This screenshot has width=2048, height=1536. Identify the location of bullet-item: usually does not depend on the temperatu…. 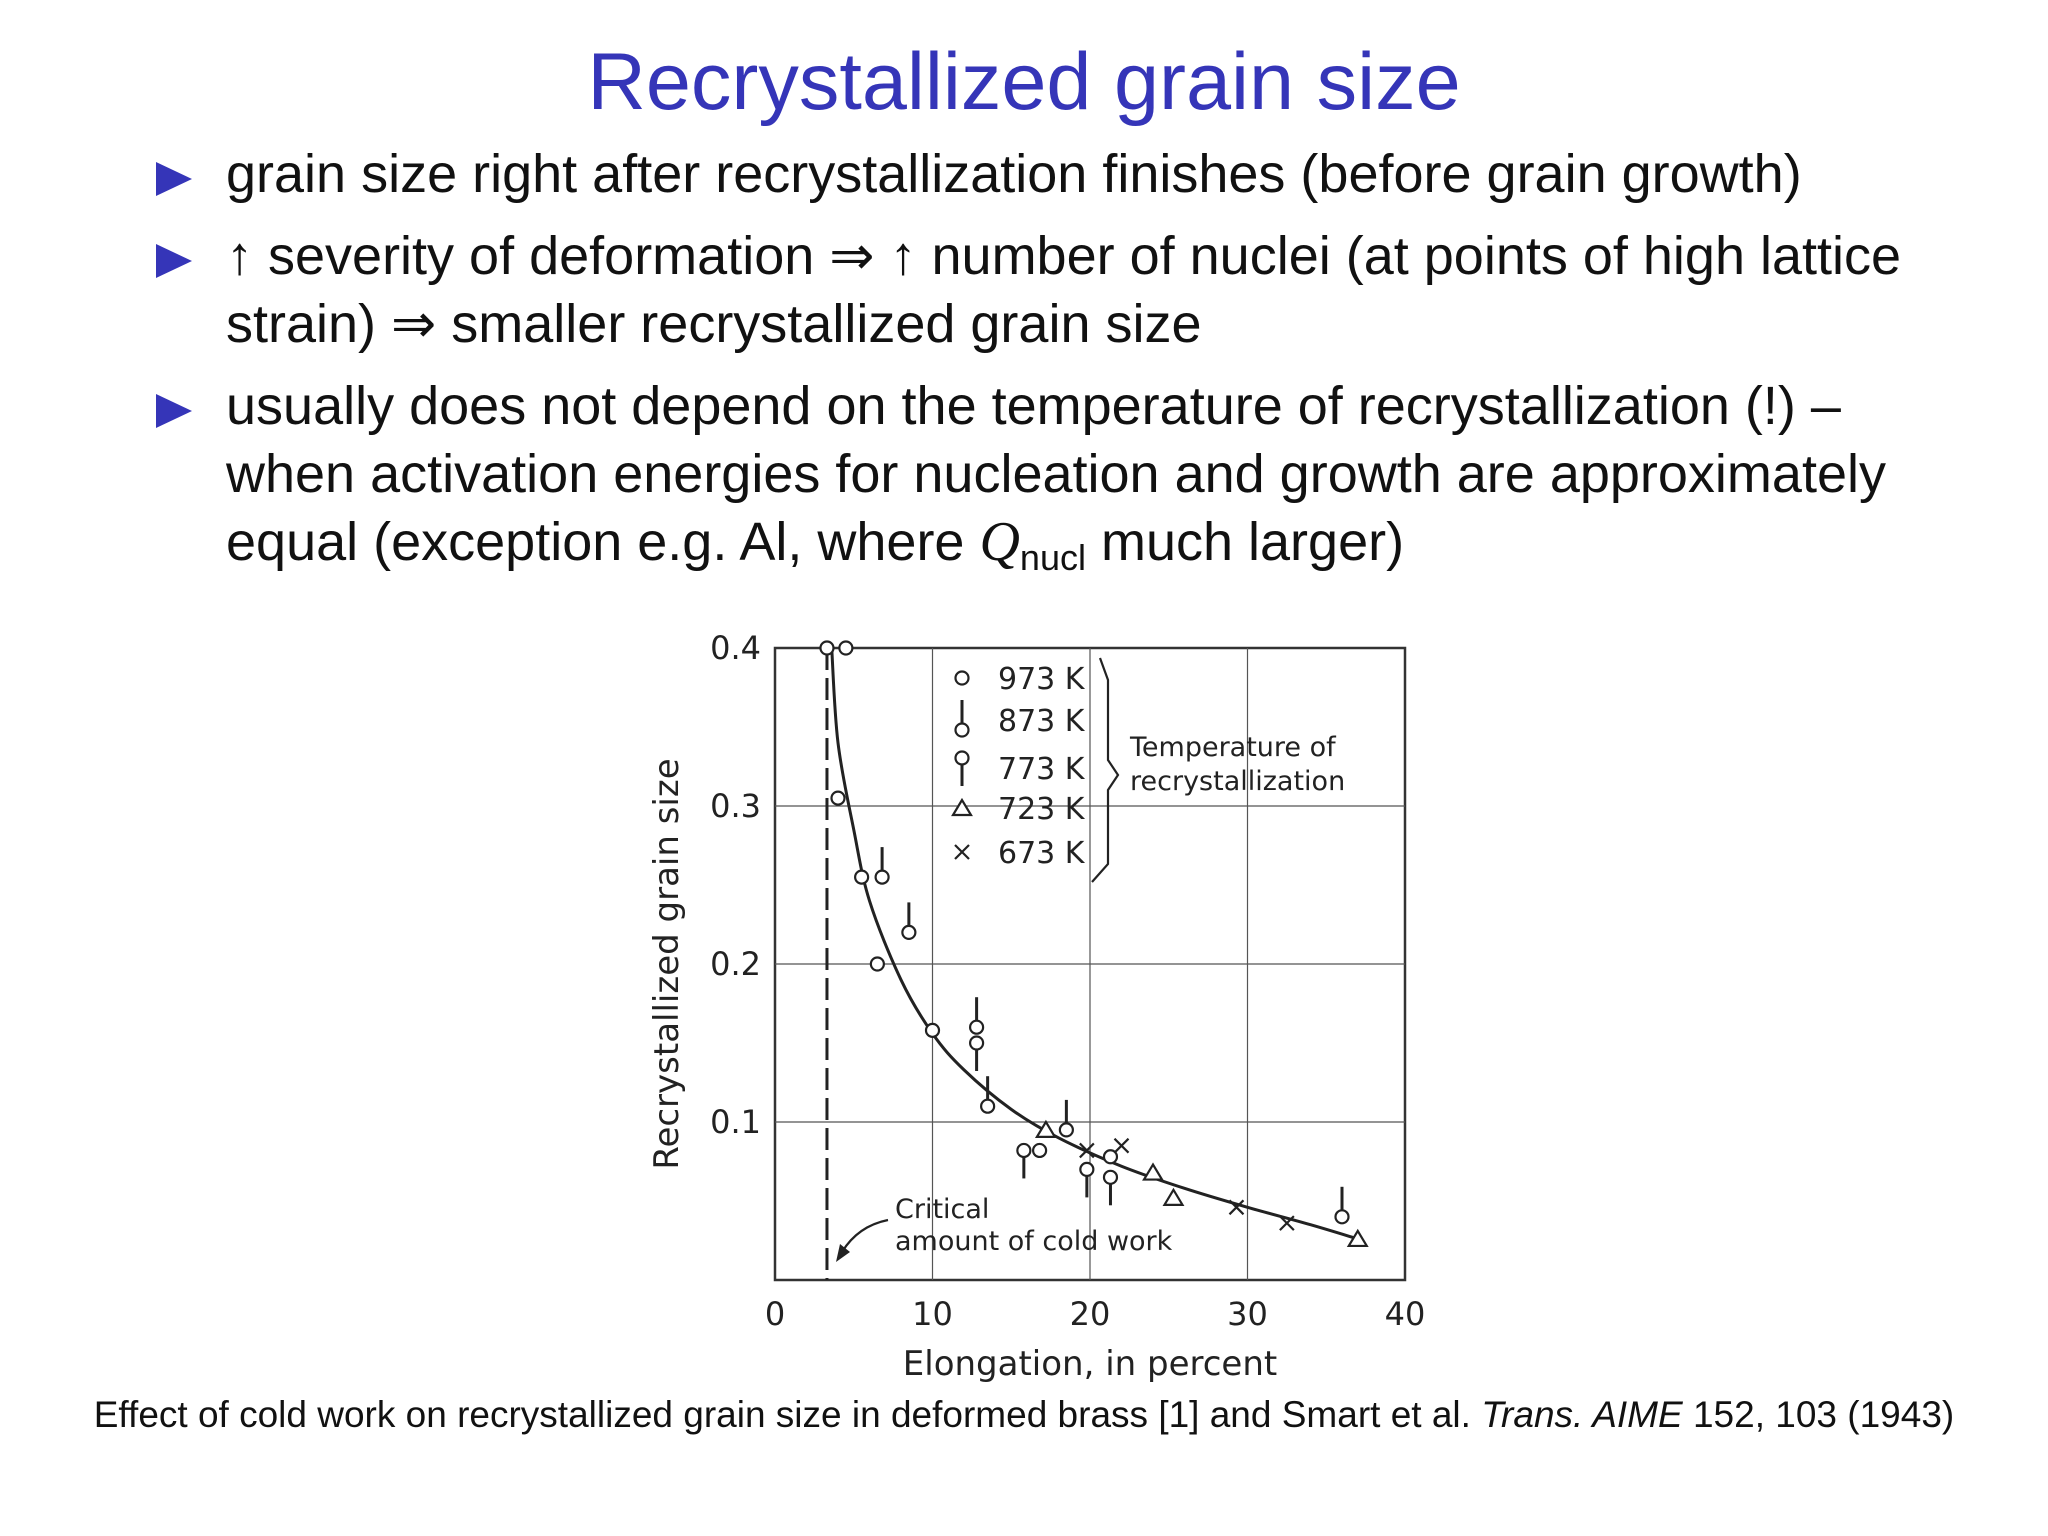
(1056, 482).